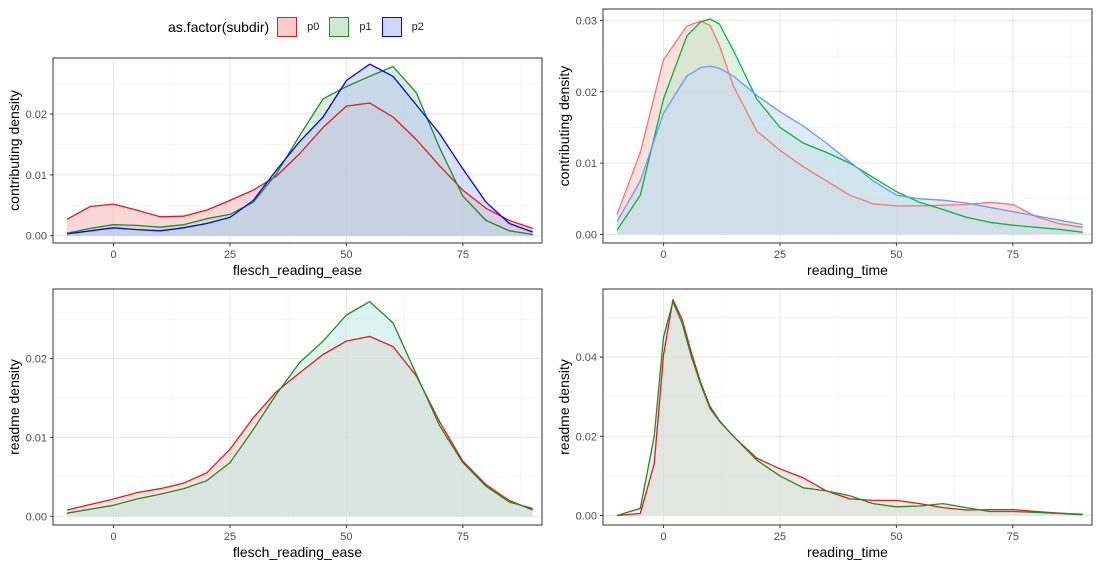  Describe the element at coordinates (586, 358) in the screenshot. I see `y-tick-label: 0.04` at that location.